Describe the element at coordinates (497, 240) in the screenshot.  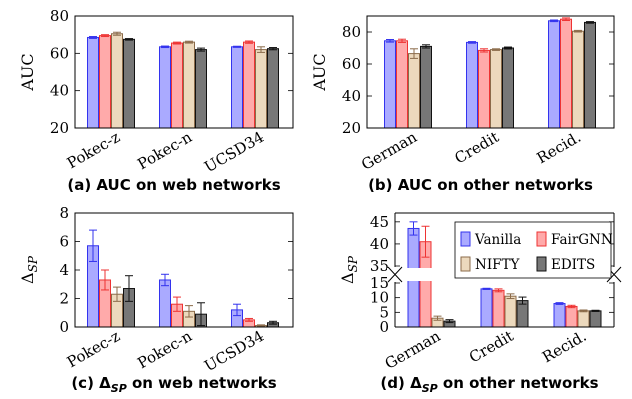
I see `legend-label-vanilla: Vanilla` at that location.